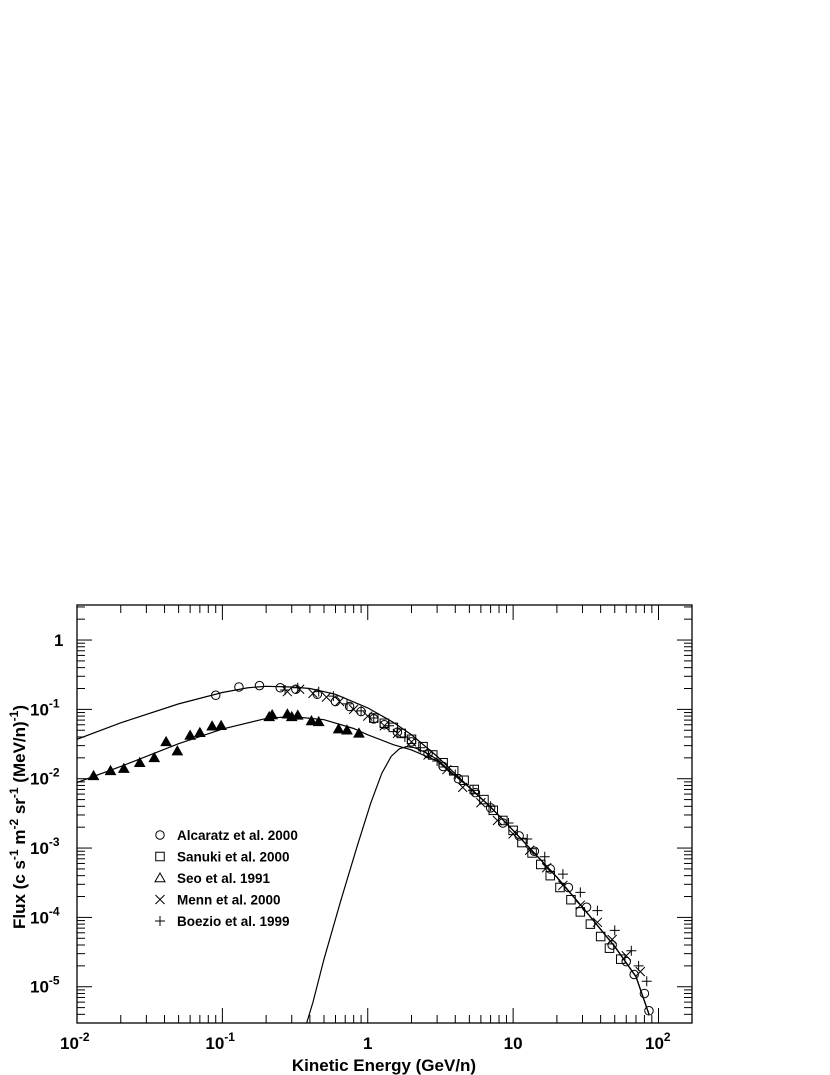 The height and width of the screenshot is (1075, 830). Describe the element at coordinates (233, 921) in the screenshot. I see `legend-label: Boezio et al. 1999` at that location.